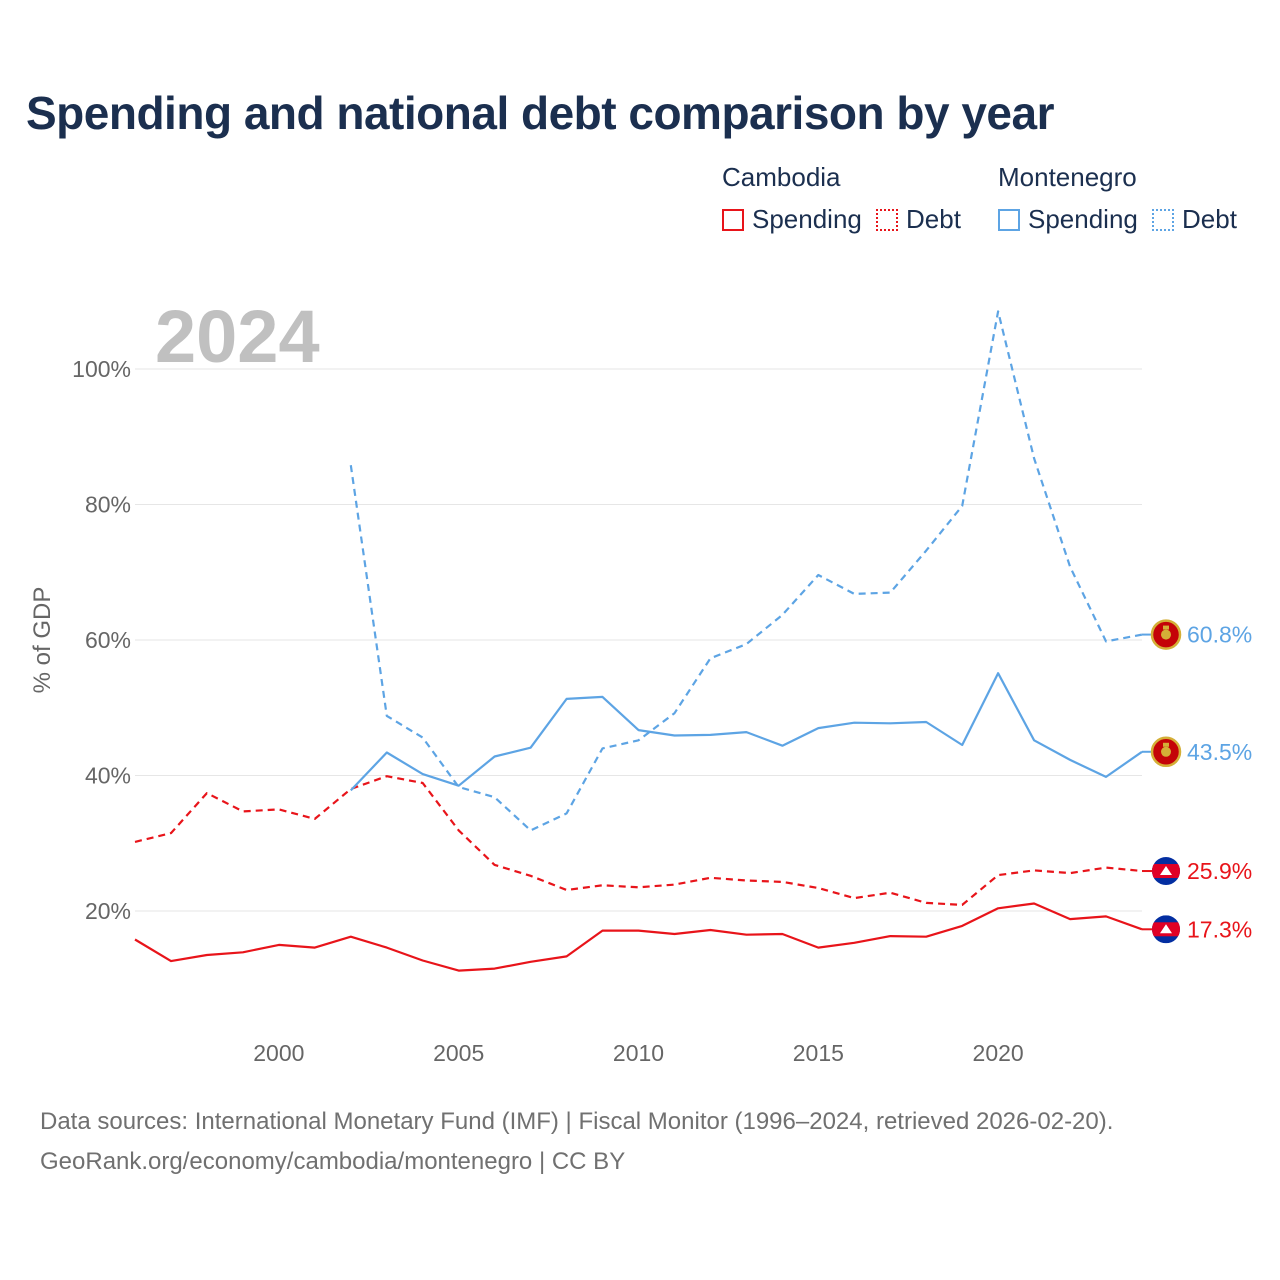 This screenshot has width=1280, height=1280. Describe the element at coordinates (1067, 177) in the screenshot. I see `legend-group-montenegro: Montenegro` at that location.